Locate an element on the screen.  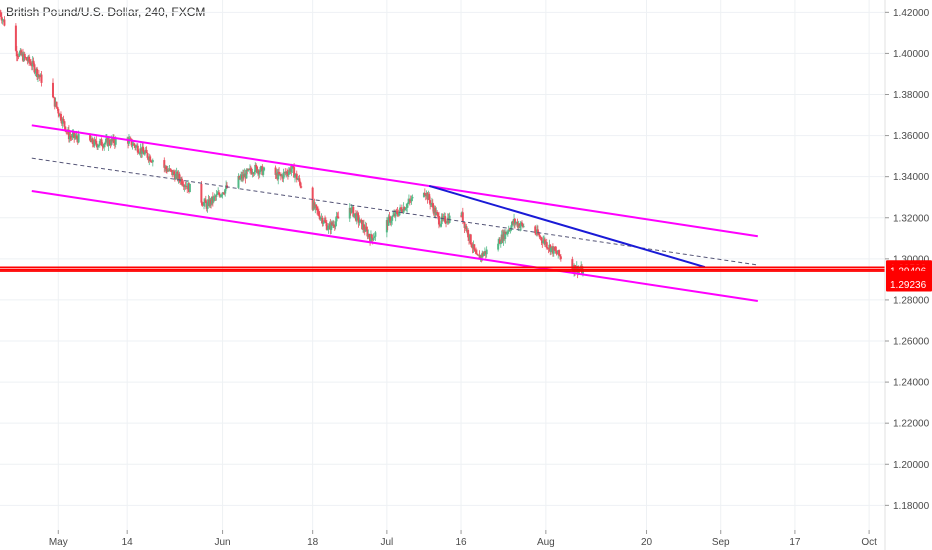
x-tick-label: Jul is located at coordinates (386, 542).